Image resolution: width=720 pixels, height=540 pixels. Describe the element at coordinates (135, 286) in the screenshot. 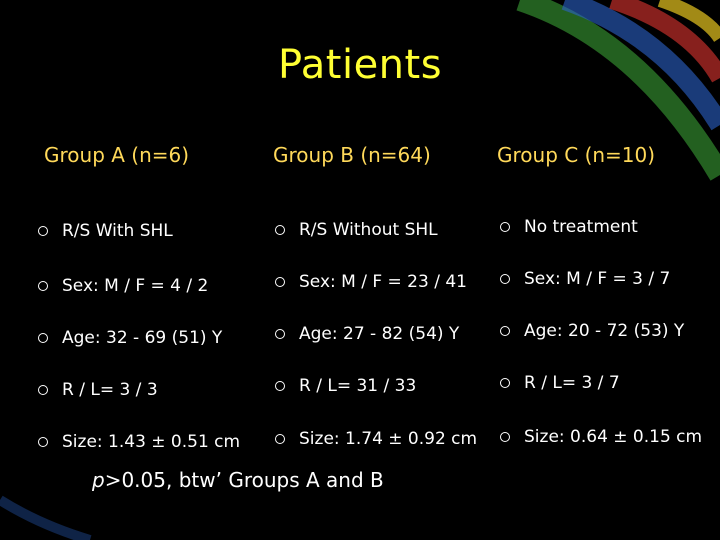

I see `group-a-item-text: Sex: M / F = 4 / 2` at that location.